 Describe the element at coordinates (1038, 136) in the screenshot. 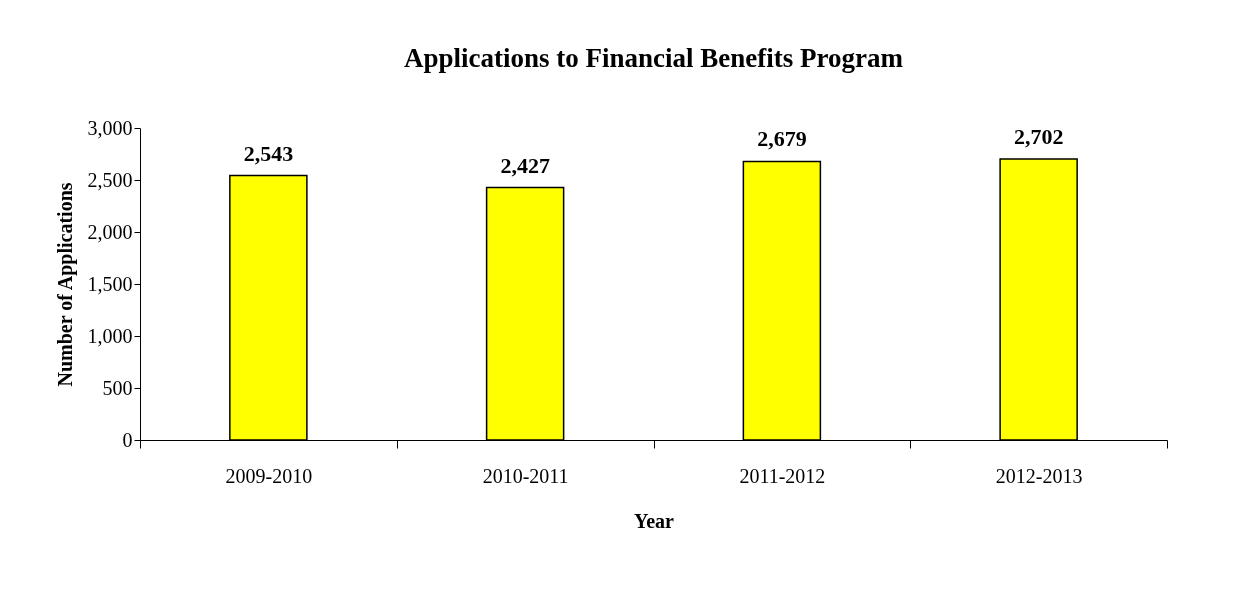

I see `data-label: 2,702` at that location.